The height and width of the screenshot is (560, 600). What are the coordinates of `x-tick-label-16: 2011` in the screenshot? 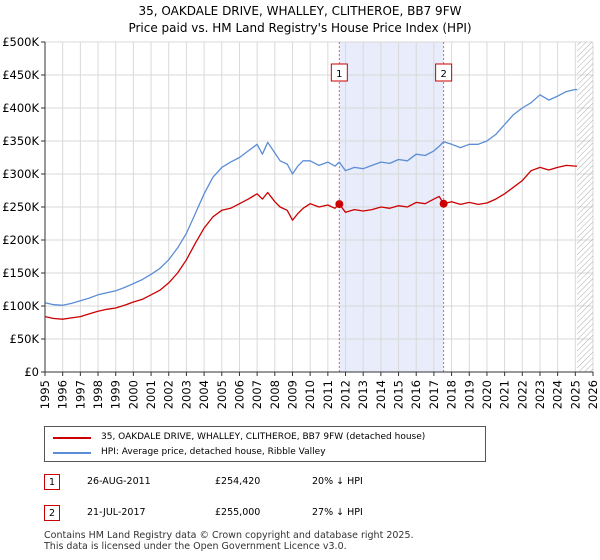 It's located at (328, 394).